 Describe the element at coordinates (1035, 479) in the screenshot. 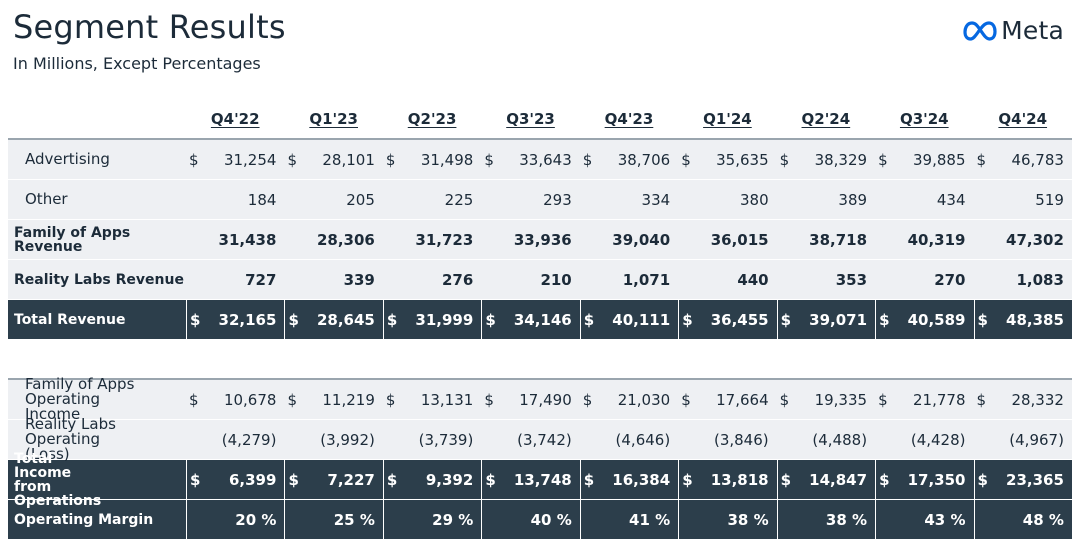

I see `cell-value: 23,365` at that location.